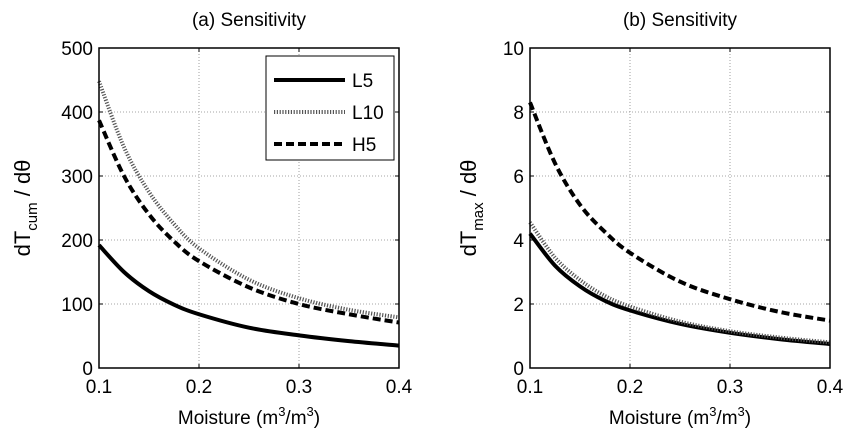 The height and width of the screenshot is (437, 850). What do you see at coordinates (518, 177) in the screenshot?
I see `y-tick-label: 6` at bounding box center [518, 177].